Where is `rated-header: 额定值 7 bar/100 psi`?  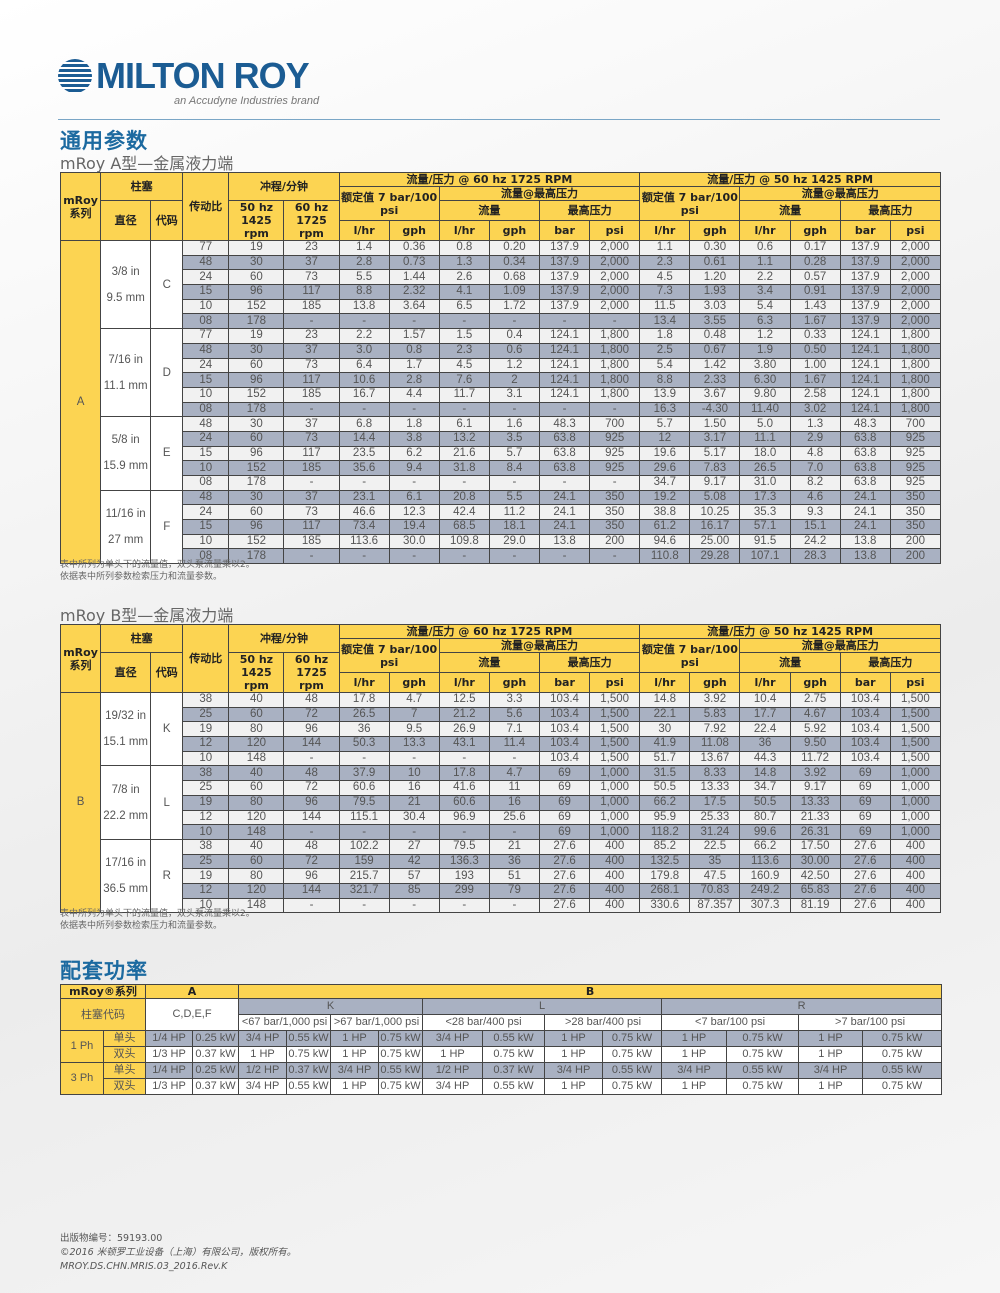 rated-header: 额定值 7 bar/100 psi is located at coordinates (690, 203).